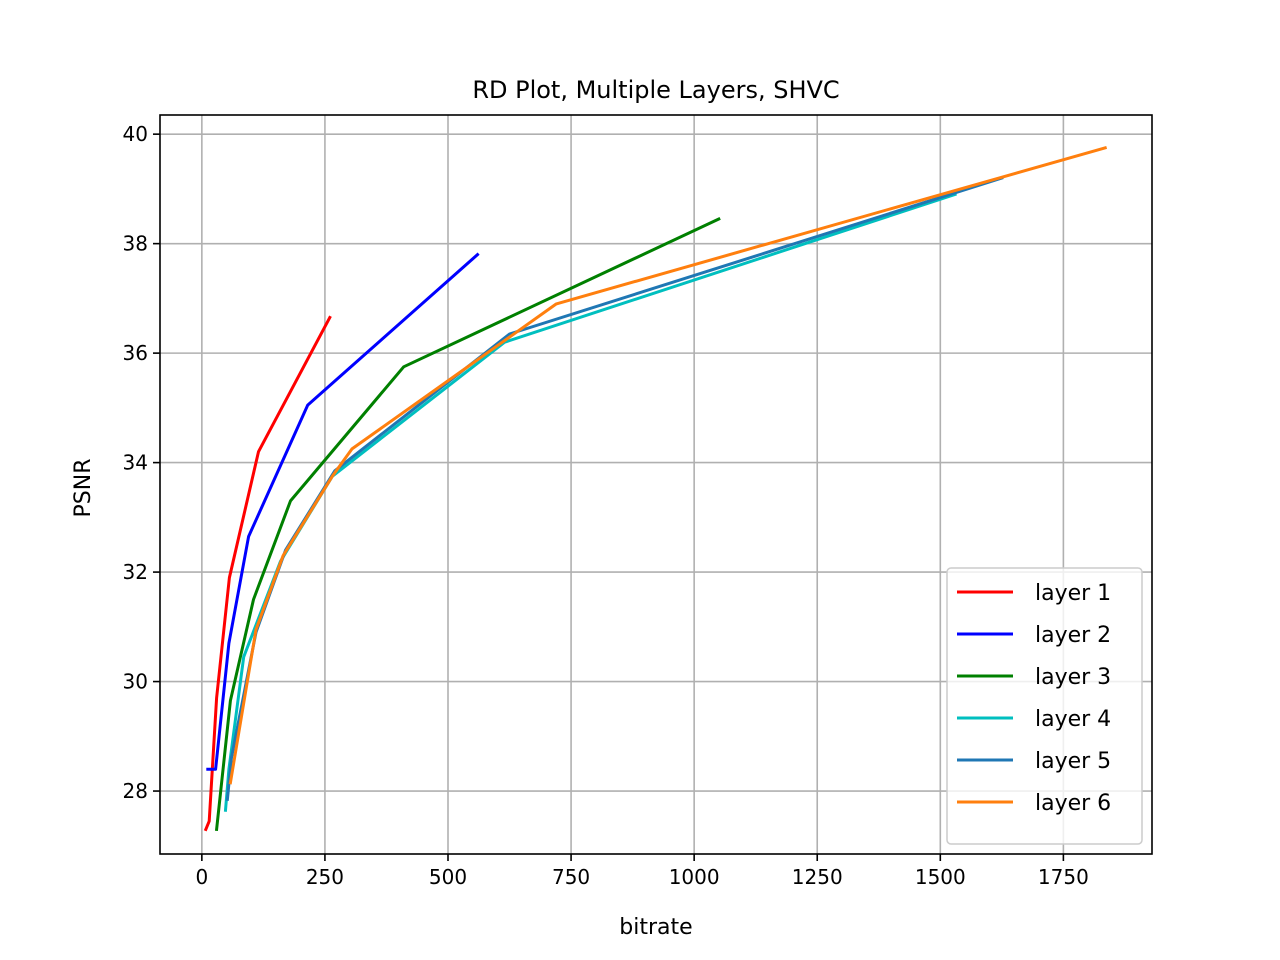  What do you see at coordinates (571, 877) in the screenshot?
I see `x-tick-label: 750` at bounding box center [571, 877].